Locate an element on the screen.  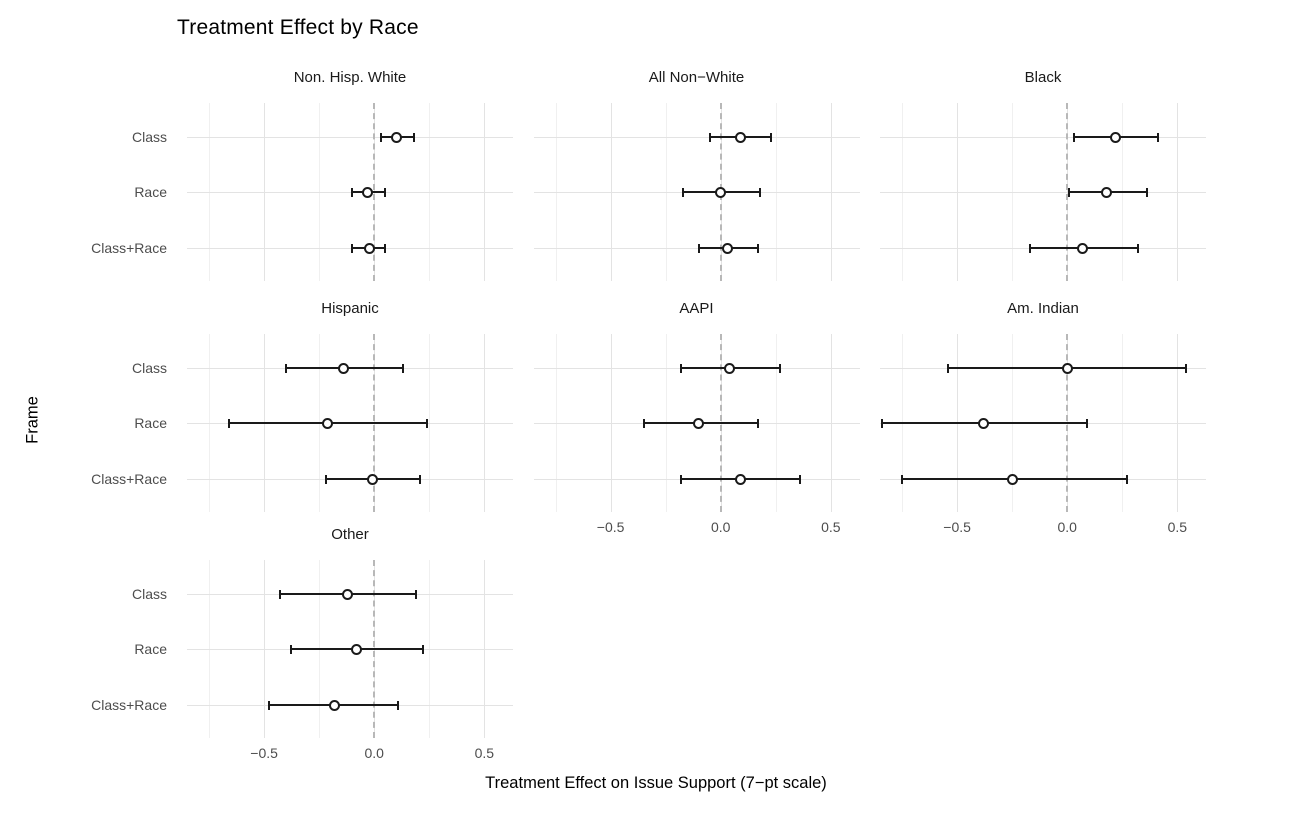
facet-strip-label: All Non−White is located at coordinates (696, 77).